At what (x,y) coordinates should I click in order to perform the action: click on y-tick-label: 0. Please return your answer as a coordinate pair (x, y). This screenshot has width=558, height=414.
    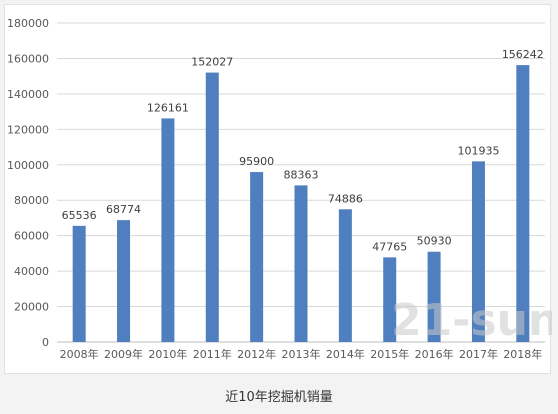
    Looking at the image, I should click on (45, 342).